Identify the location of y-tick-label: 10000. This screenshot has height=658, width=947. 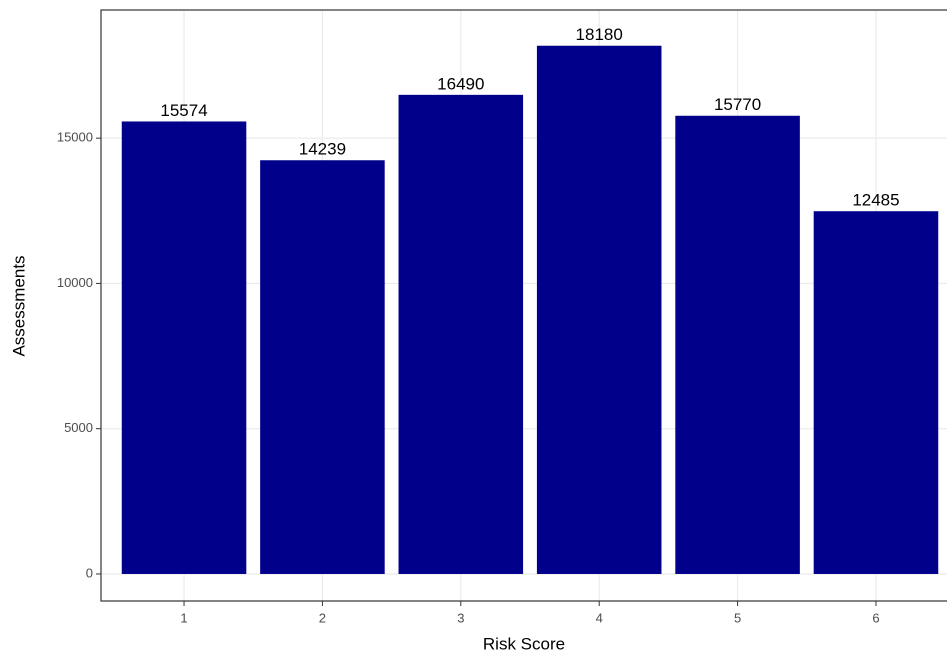
(75, 282).